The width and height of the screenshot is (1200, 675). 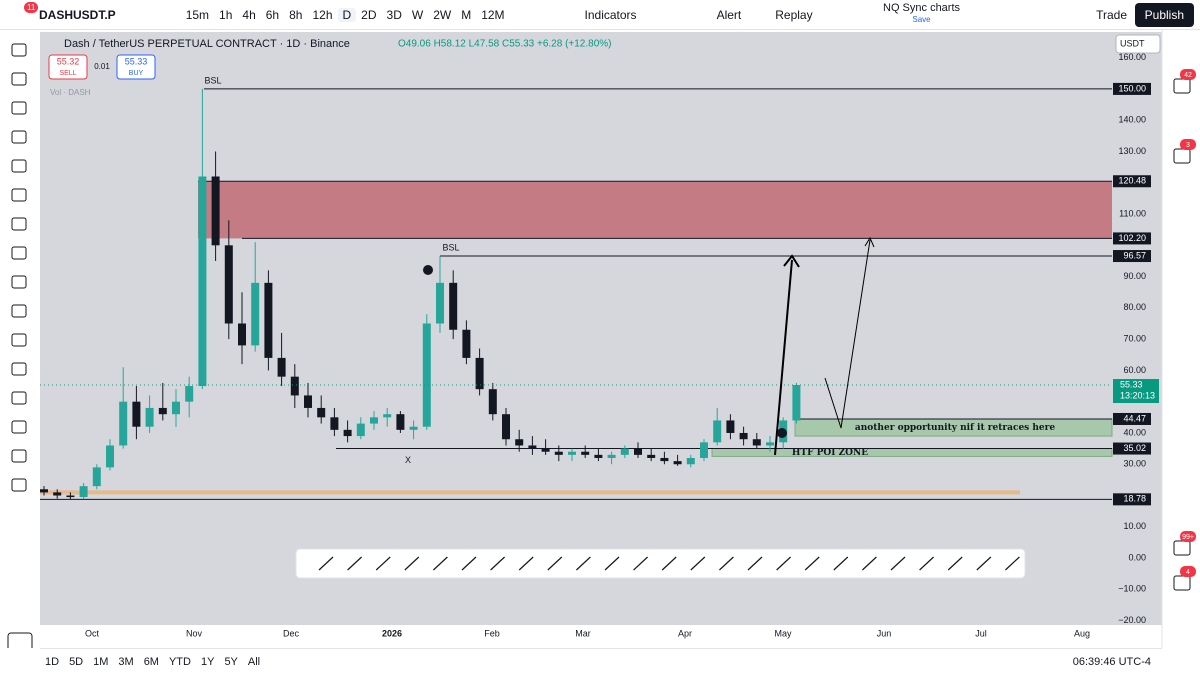 I want to click on price-tag-label: 150.00, so click(x=1132, y=88).